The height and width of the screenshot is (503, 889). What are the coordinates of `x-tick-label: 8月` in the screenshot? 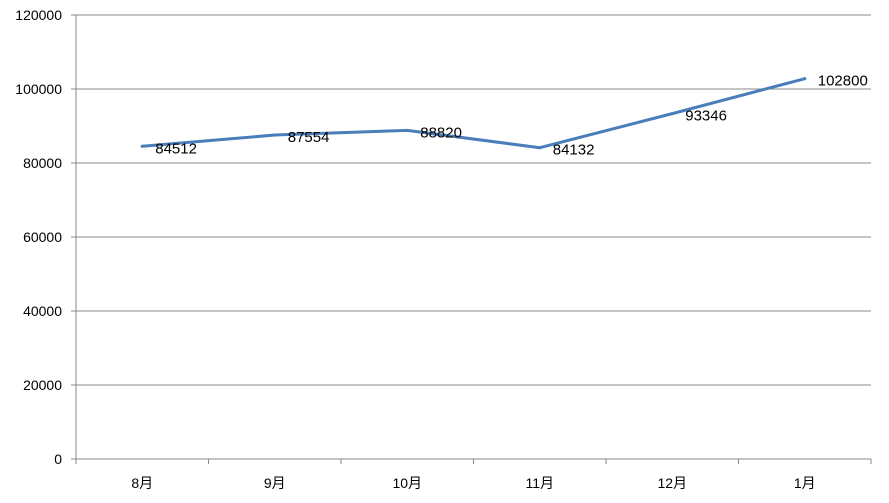 It's located at (142, 483).